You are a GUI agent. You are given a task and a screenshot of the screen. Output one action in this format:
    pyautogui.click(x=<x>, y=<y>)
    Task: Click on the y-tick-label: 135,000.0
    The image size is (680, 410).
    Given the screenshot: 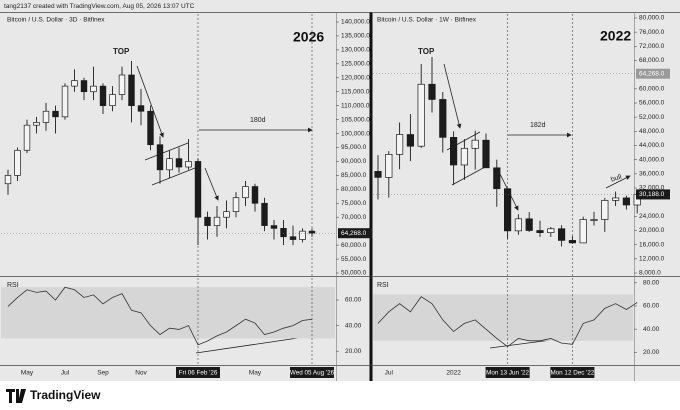 What is the action you would take?
    pyautogui.click(x=355, y=36)
    